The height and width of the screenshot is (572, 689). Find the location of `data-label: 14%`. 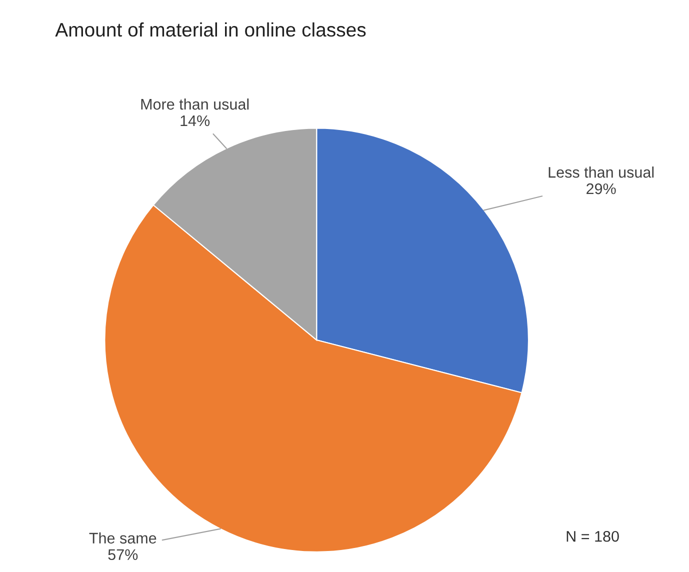

data-label: 14% is located at coordinates (195, 120).